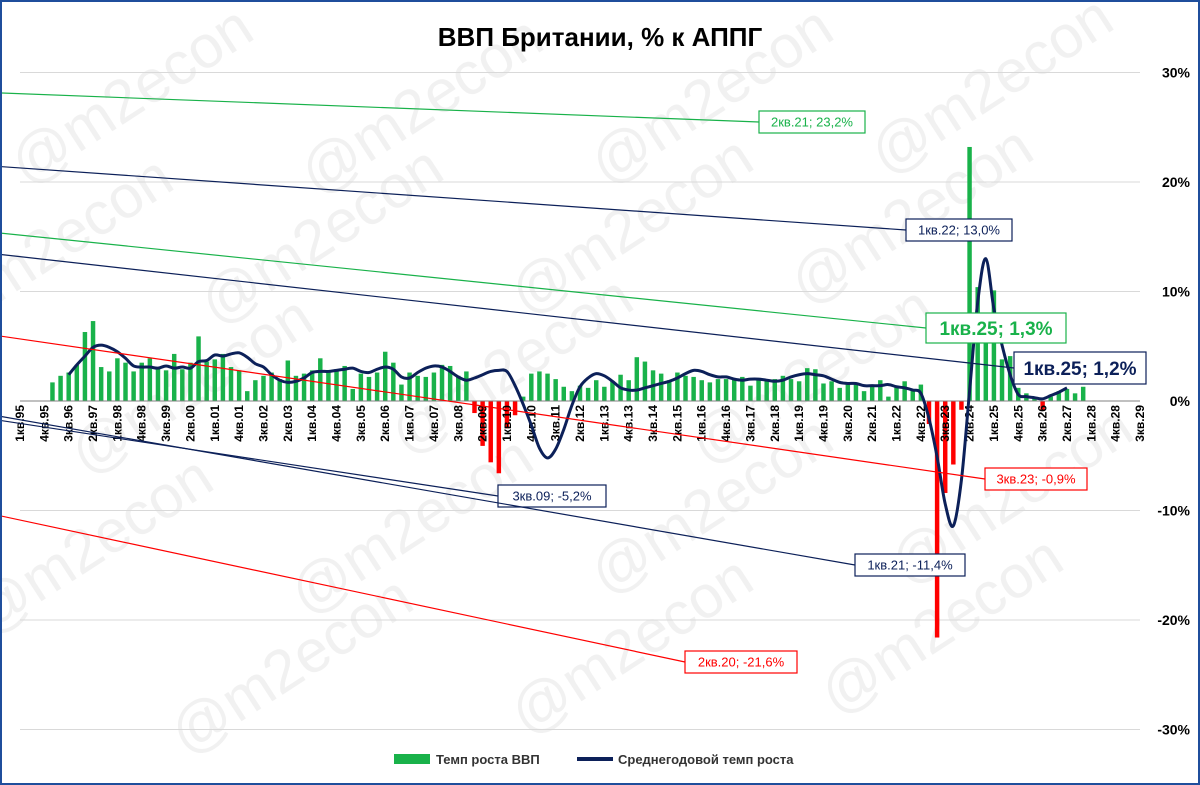  I want to click on x-tick-label: 1кв.04, so click(312, 423).